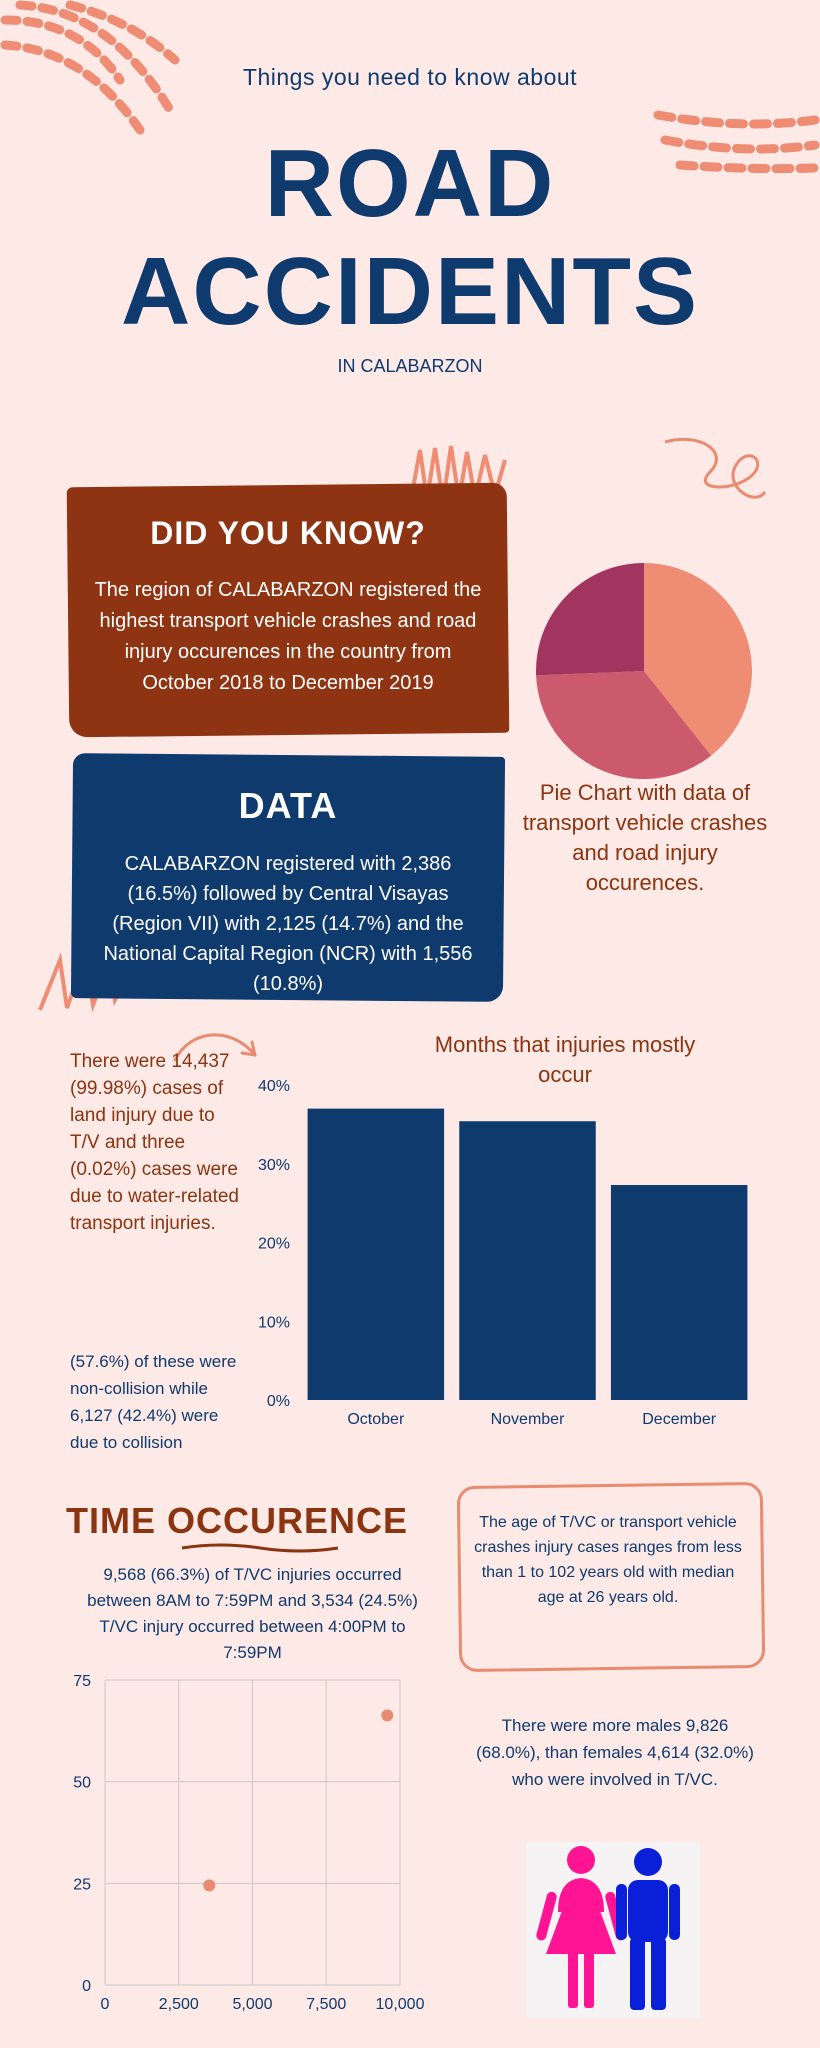 The width and height of the screenshot is (820, 2048). Describe the element at coordinates (528, 1419) in the screenshot. I see `x-tick-label: November` at that location.